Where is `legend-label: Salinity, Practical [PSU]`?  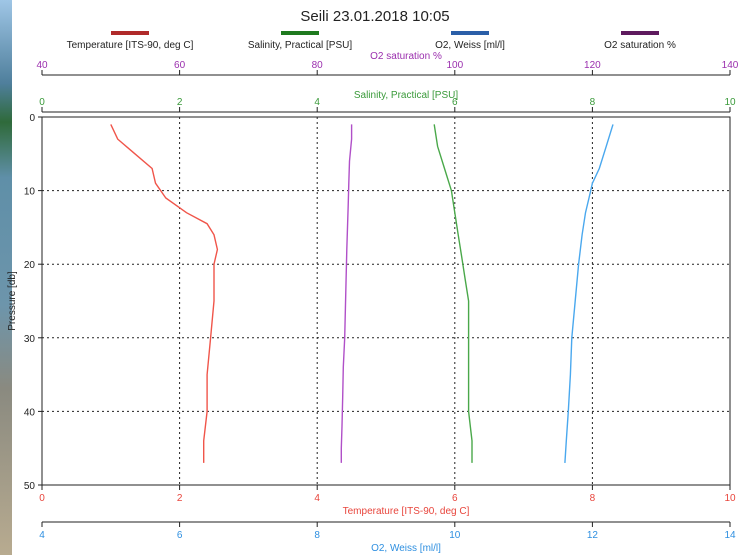 legend-label: Salinity, Practical [PSU] is located at coordinates (300, 45).